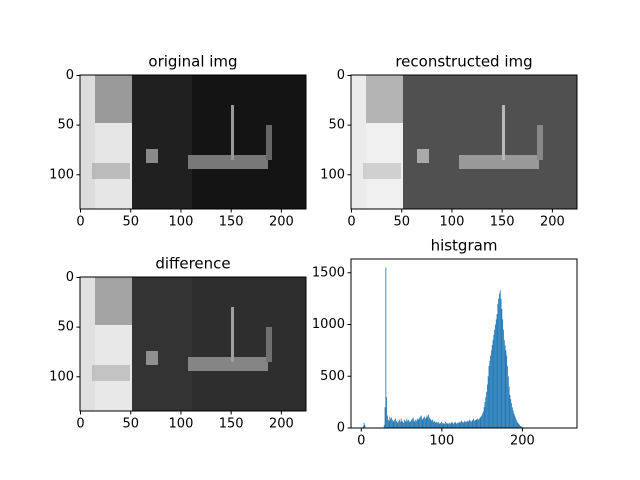 The image size is (640, 480). What do you see at coordinates (193, 344) in the screenshot?
I see `image-difference` at bounding box center [193, 344].